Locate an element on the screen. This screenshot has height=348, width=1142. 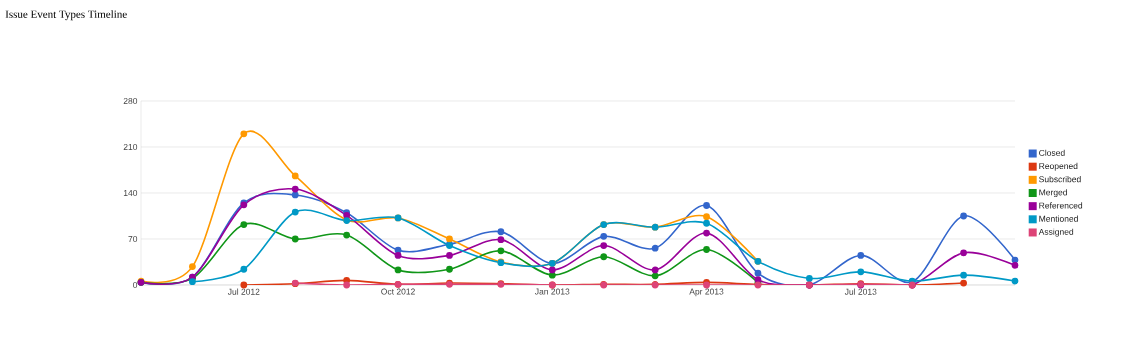
y-tick-label: 210 is located at coordinates (130, 147).